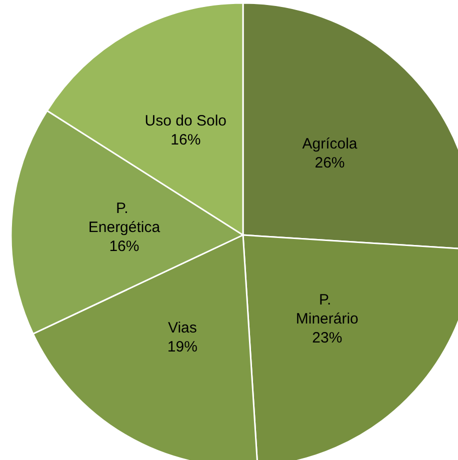 This screenshot has width=458, height=460. Describe the element at coordinates (329, 163) in the screenshot. I see `data-label: 26%` at that location.